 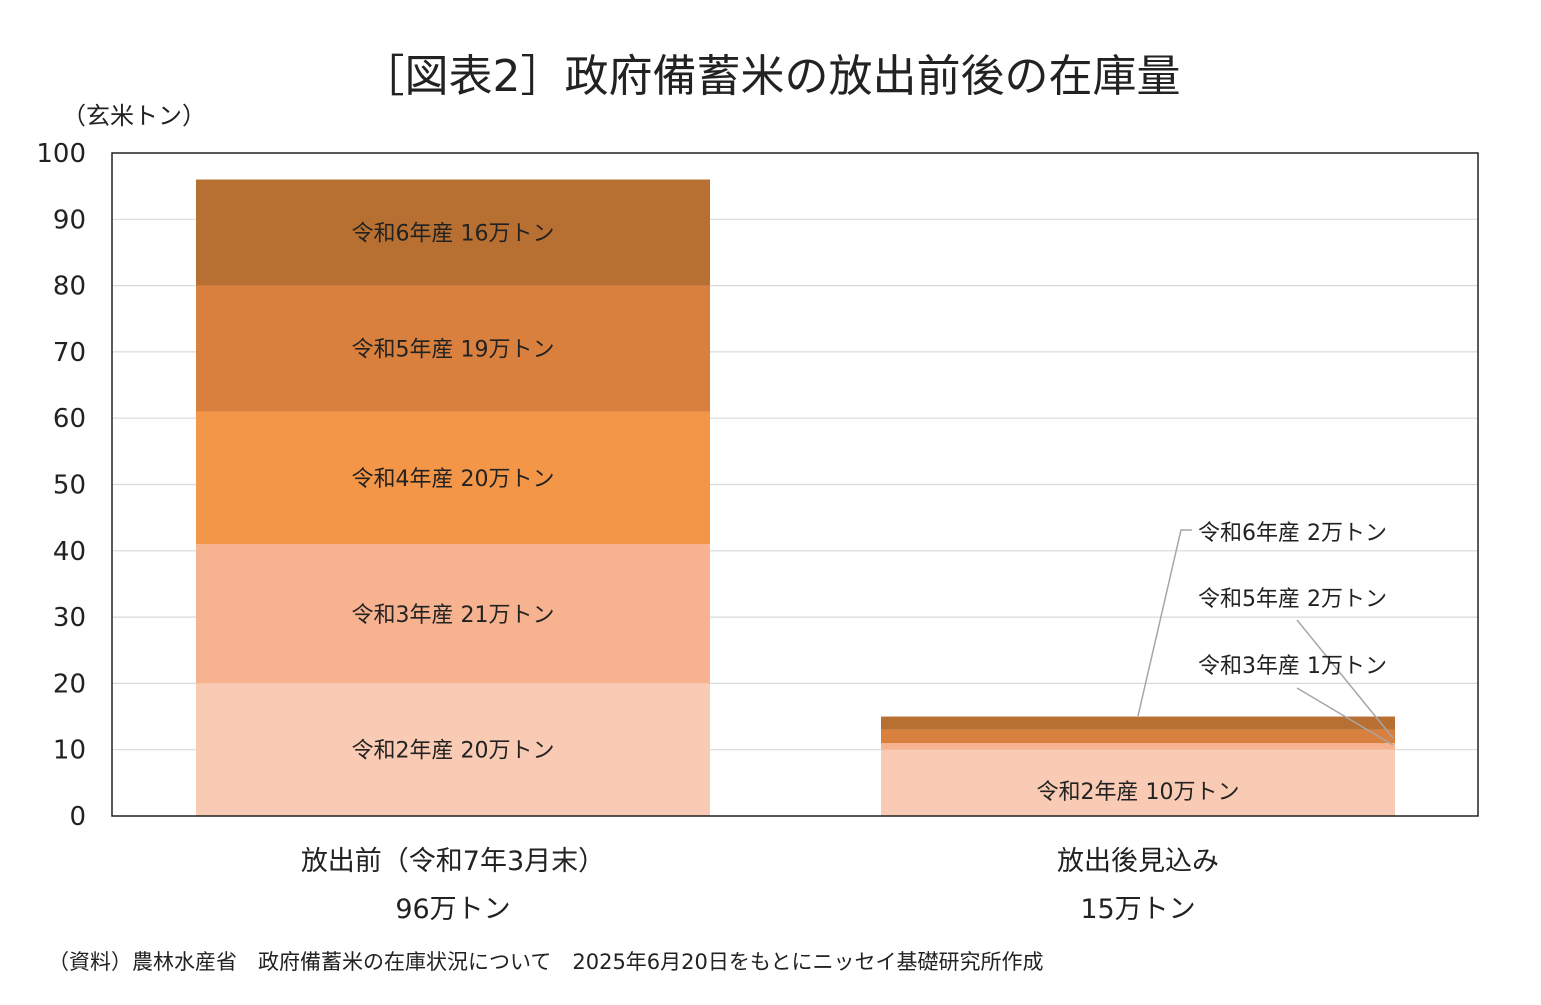 I want to click on category-labels: 放出前（令和7年3月末） 96万トン 放出後見込み 15万トン, so click(x=760, y=885).